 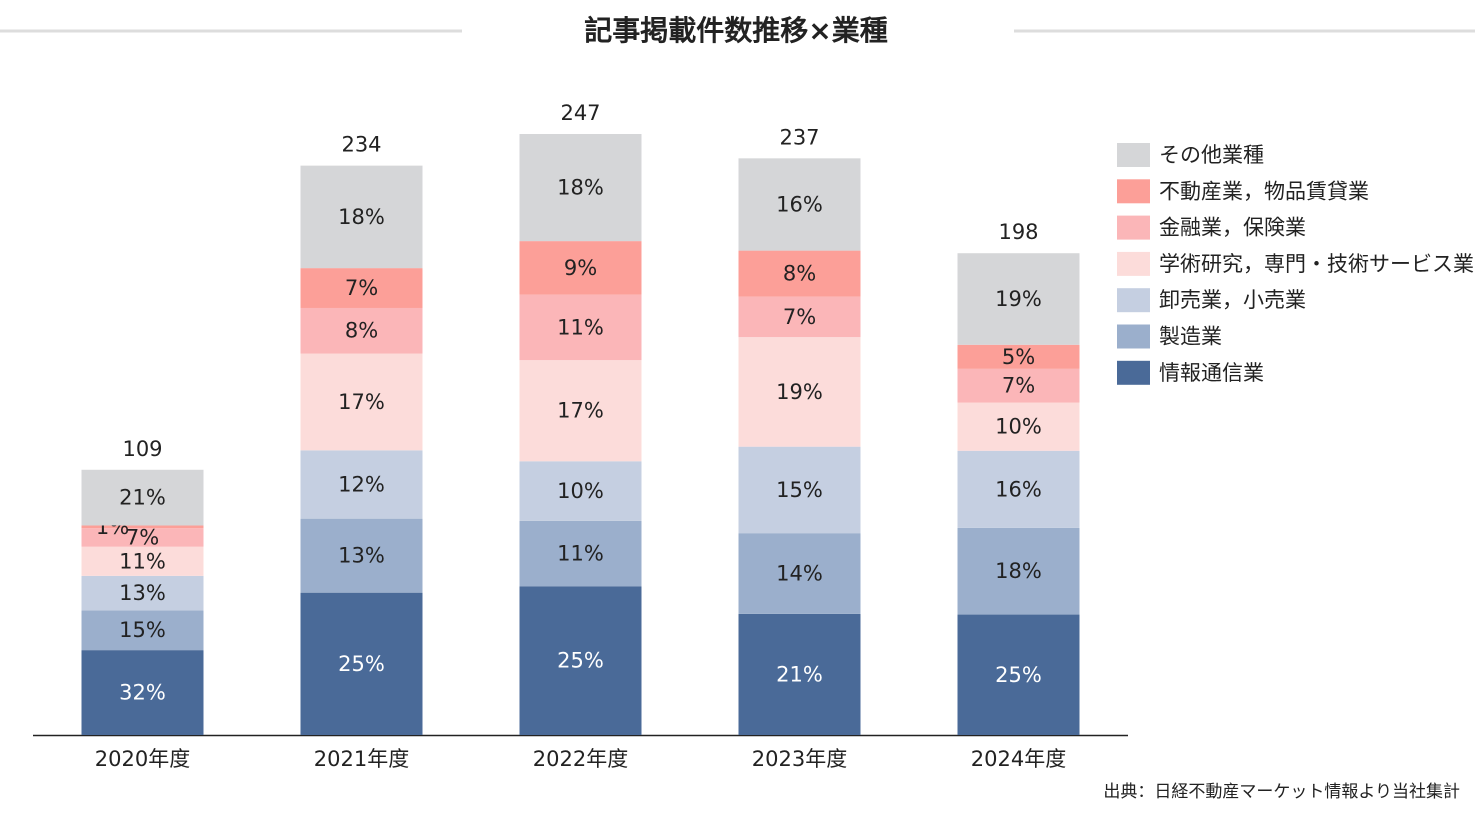 What do you see at coordinates (735, 30) in the screenshot?
I see `chart-title: 記事掲載件数推移×業種` at bounding box center [735, 30].